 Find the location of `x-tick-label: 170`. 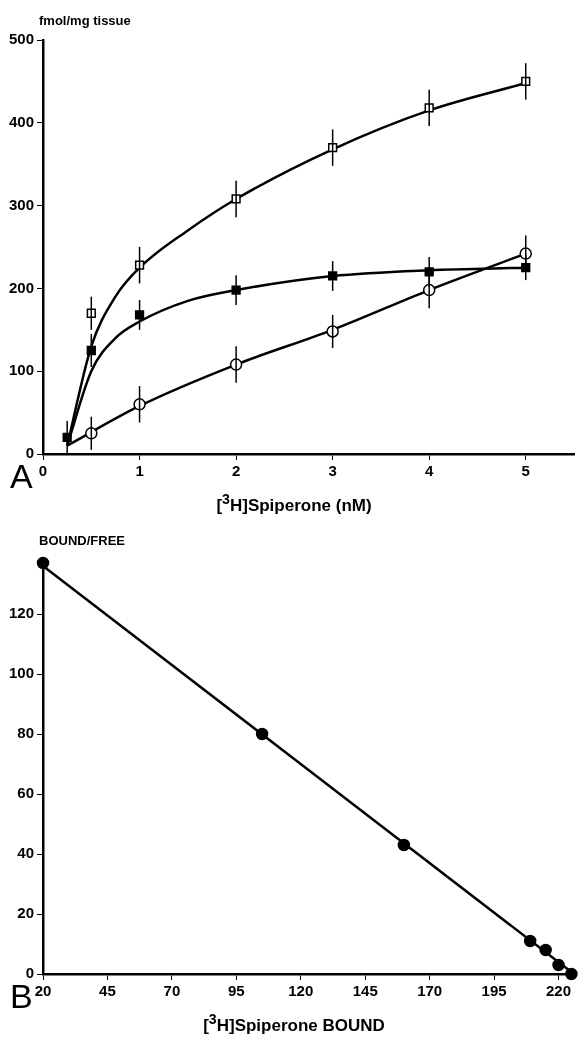

x-tick-label: 170 is located at coordinates (430, 991).